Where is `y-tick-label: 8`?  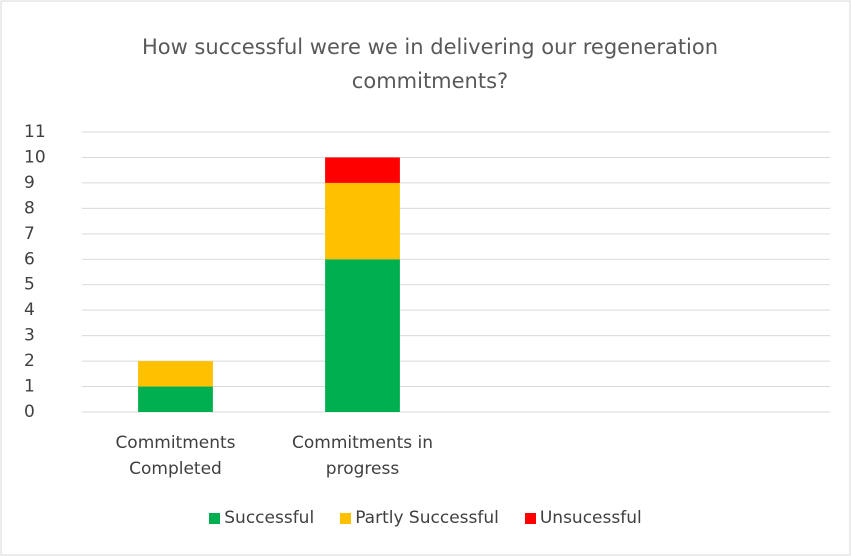 y-tick-label: 8 is located at coordinates (29, 208).